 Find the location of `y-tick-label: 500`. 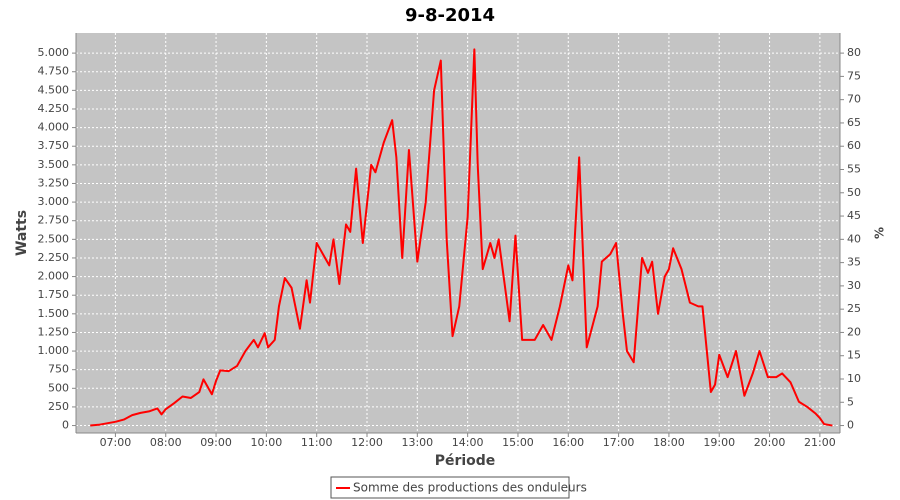

y-tick-label: 500 is located at coordinates (58, 387).